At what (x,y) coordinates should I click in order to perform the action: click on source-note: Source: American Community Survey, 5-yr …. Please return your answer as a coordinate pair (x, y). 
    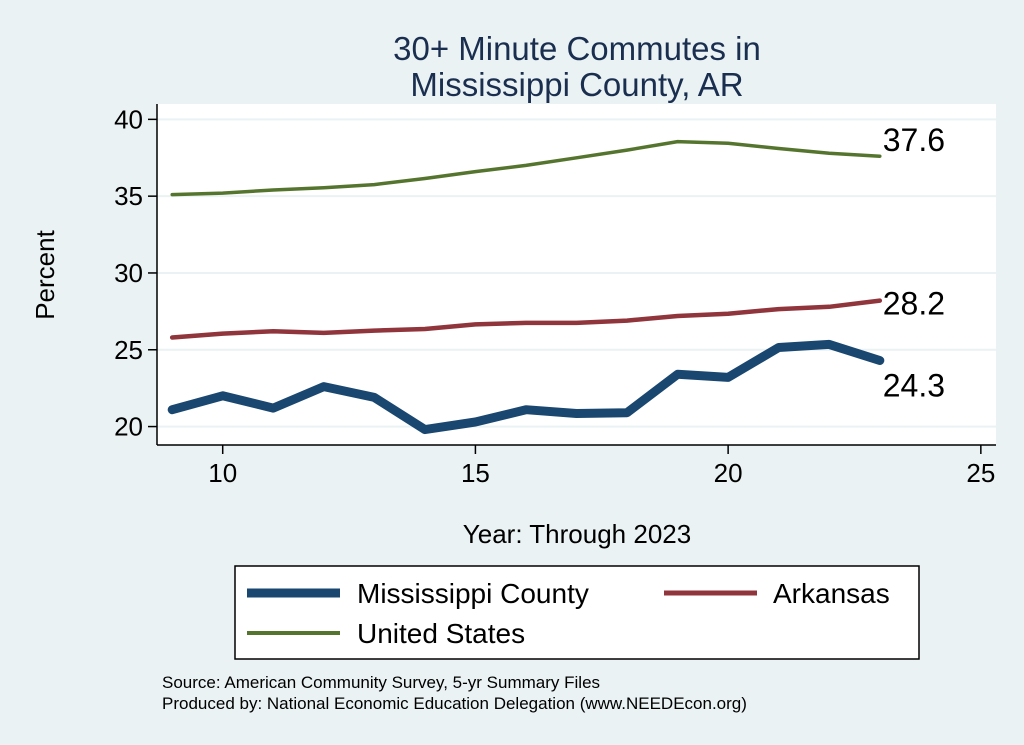
    Looking at the image, I should click on (381, 682).